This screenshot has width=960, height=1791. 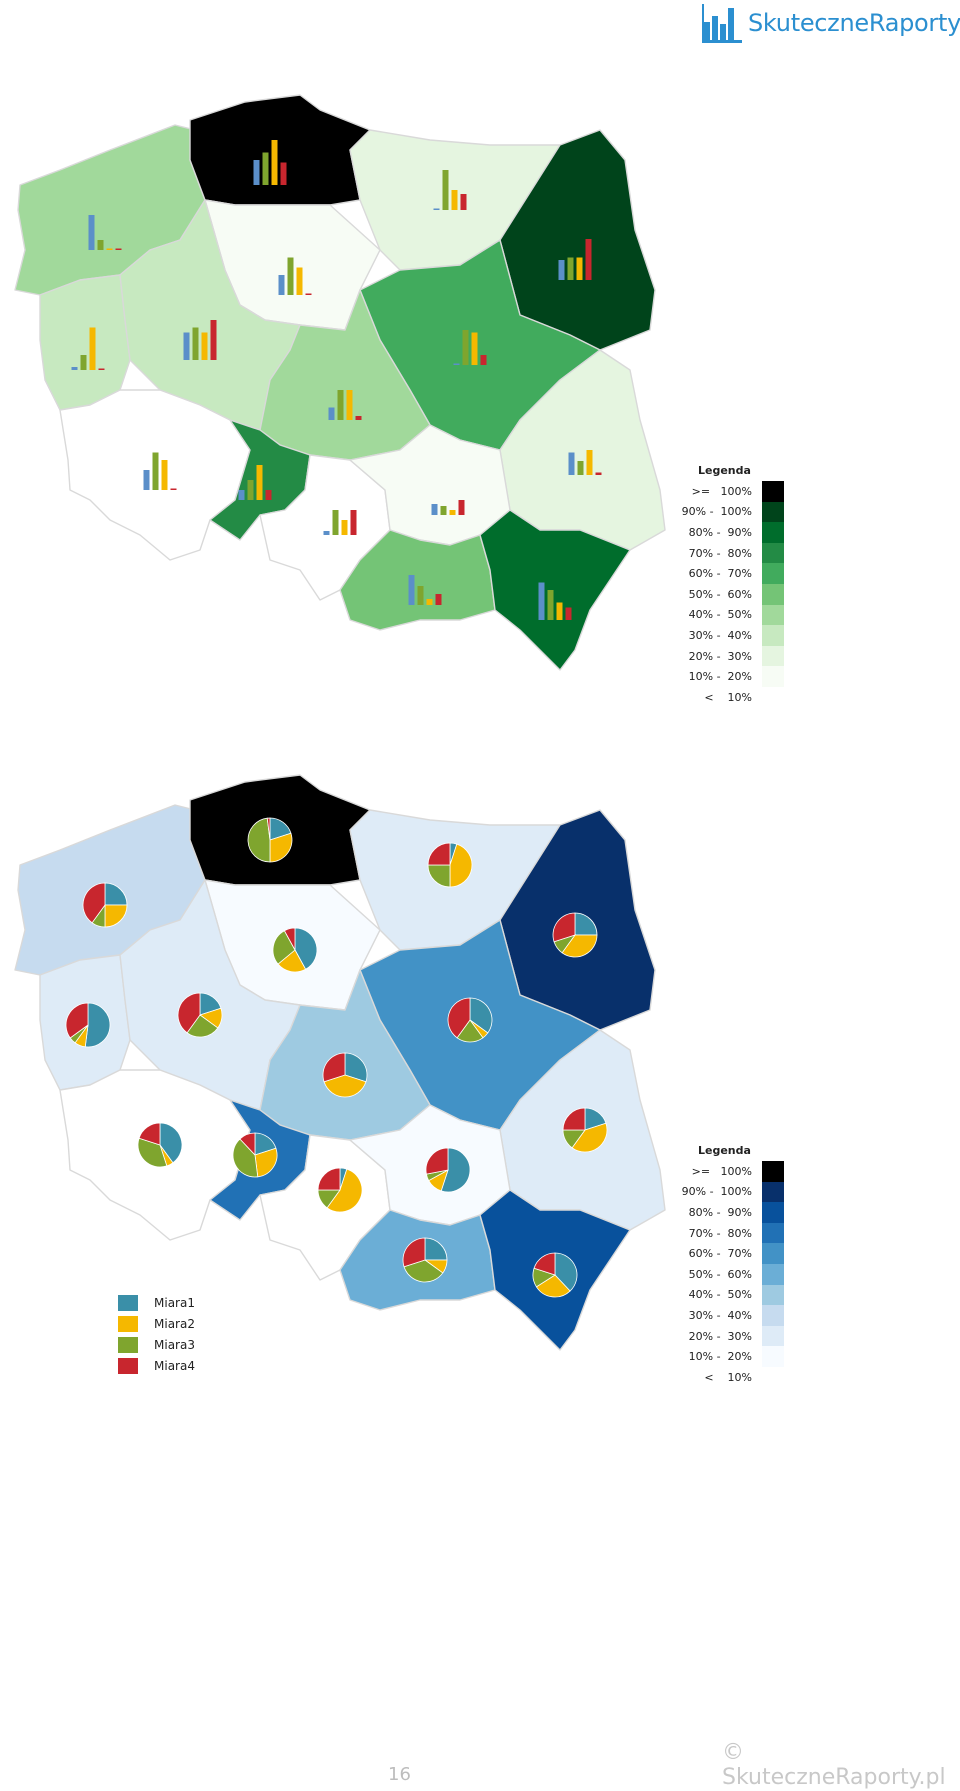 I want to click on pie-slice-lubelskie-Miara2, so click(x=589, y=1137).